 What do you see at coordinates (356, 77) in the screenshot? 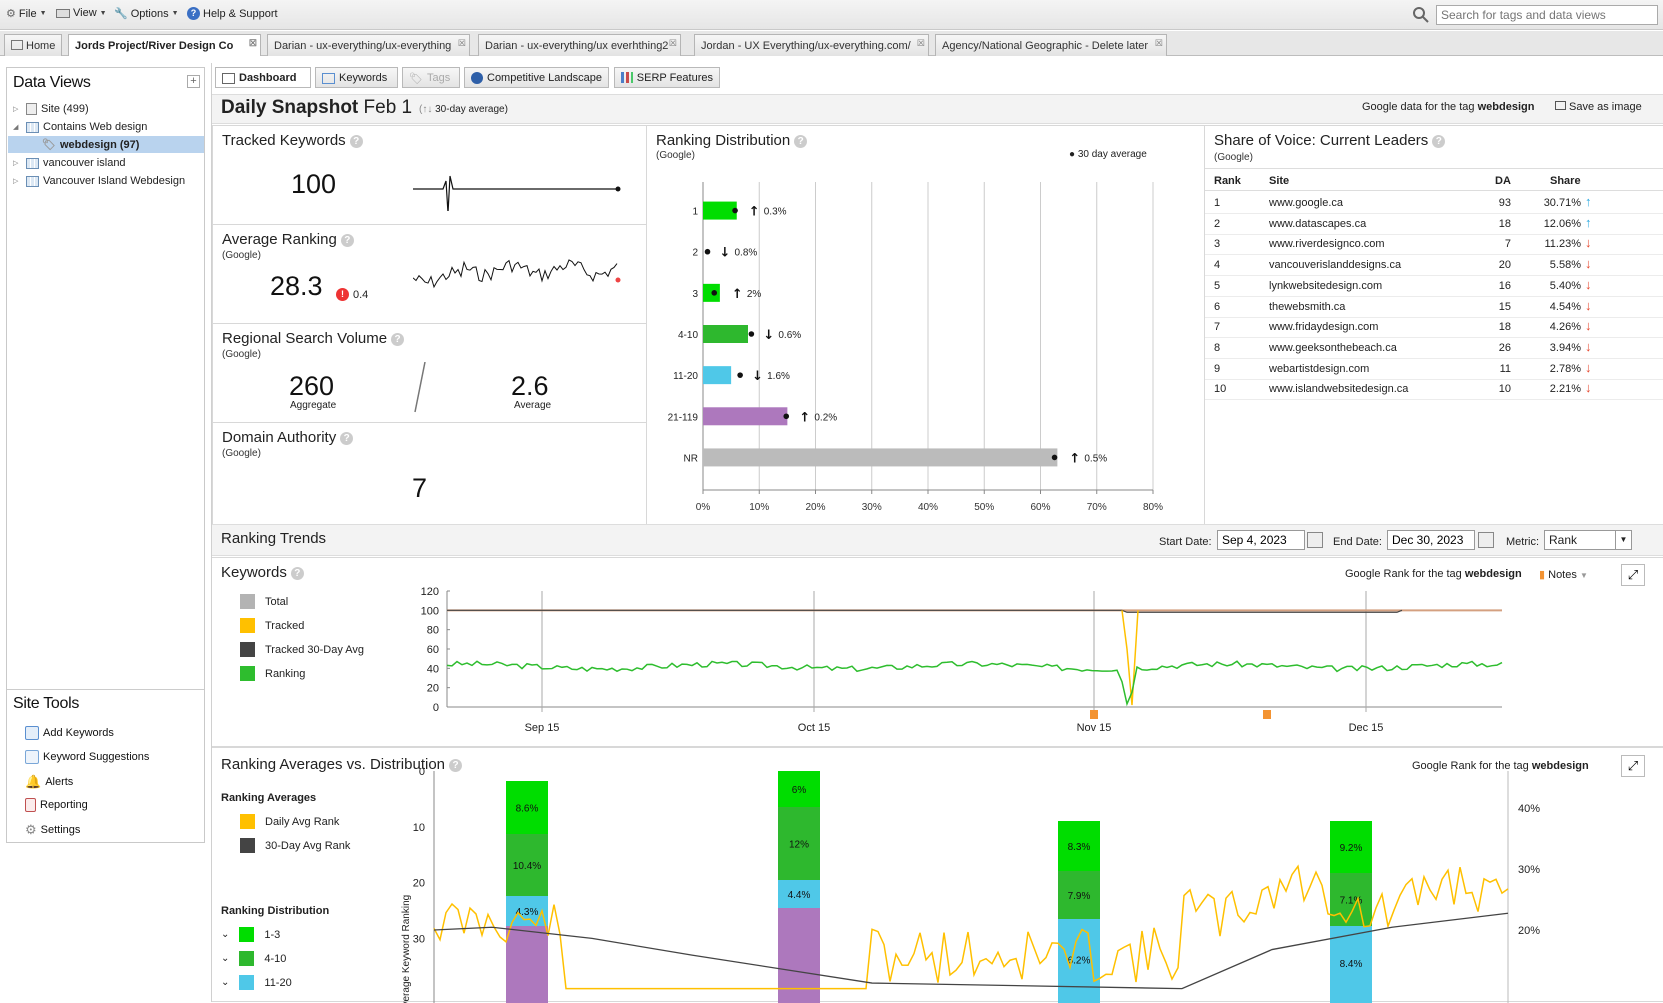
I see `tab-keywords: Keywords` at bounding box center [356, 77].